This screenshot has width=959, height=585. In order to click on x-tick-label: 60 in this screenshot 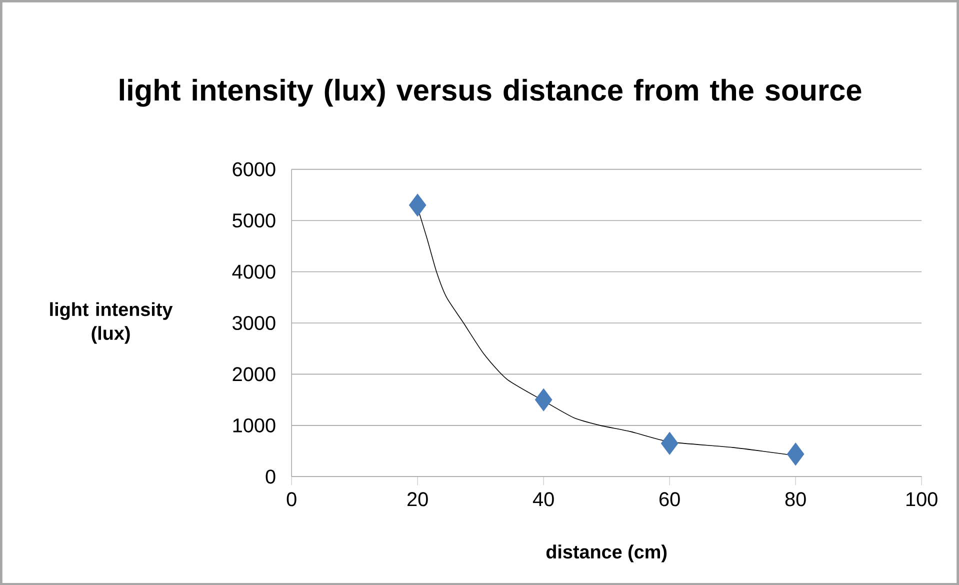, I will do `click(670, 499)`.